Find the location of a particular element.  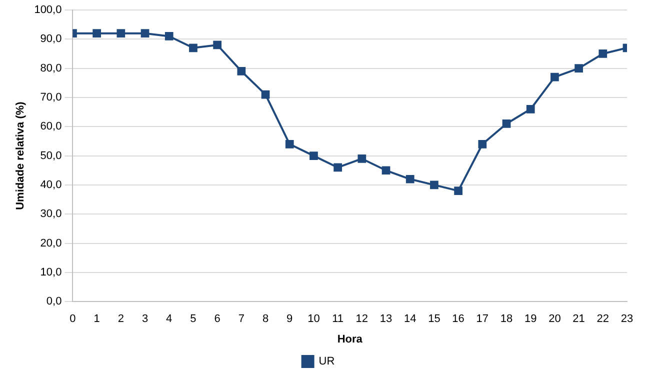

y-tick-label: 60,0 is located at coordinates (51, 126).